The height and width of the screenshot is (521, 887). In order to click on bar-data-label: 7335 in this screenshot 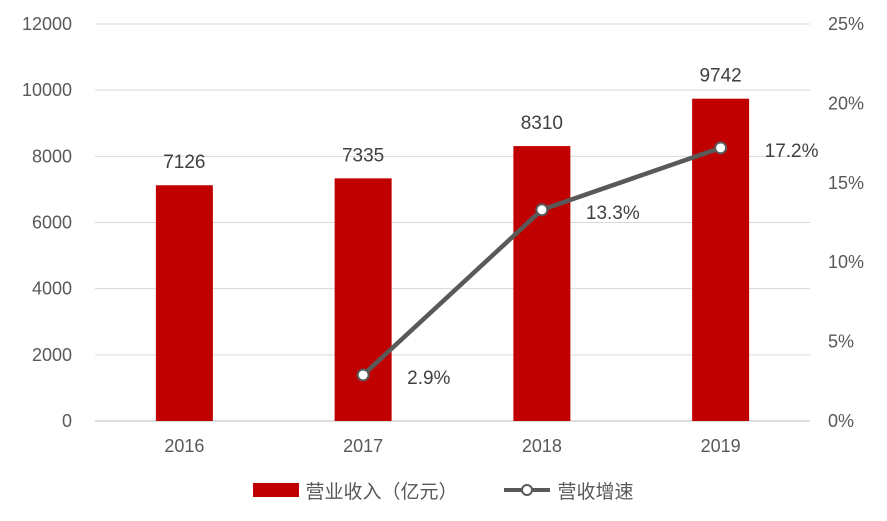, I will do `click(363, 155)`.